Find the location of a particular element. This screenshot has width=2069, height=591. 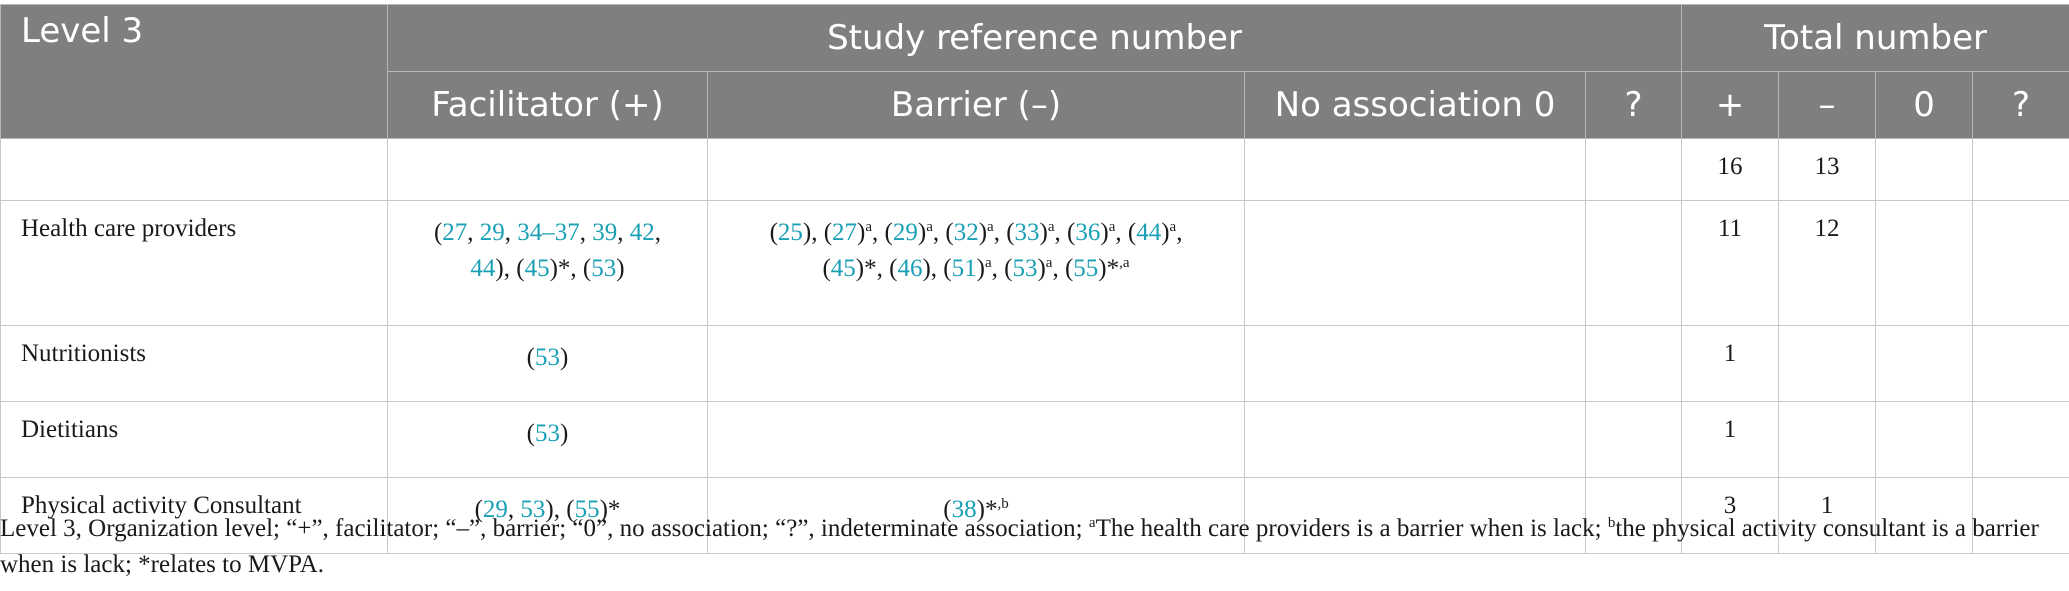

facilitator-cell: (29, 53), (55)* is located at coordinates (547, 515).